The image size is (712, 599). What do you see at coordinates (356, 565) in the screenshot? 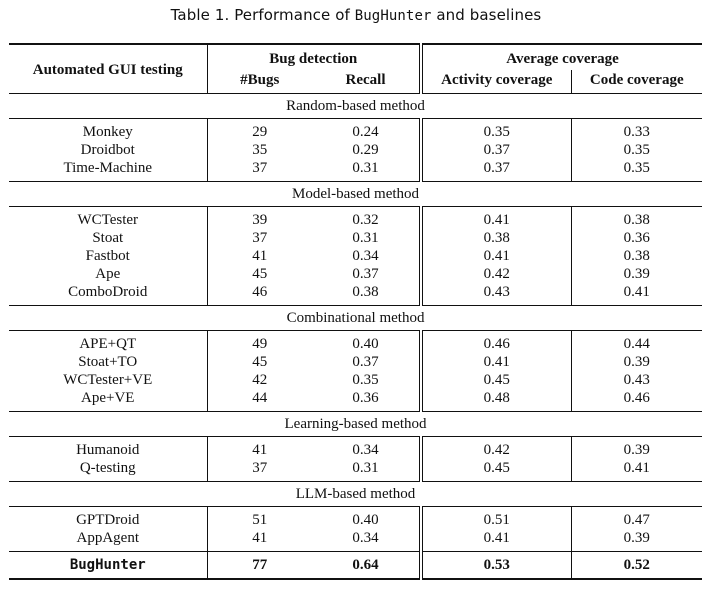
I see `bughunter-row: BugHunter 77 0.64 0.53 0.52` at bounding box center [356, 565].